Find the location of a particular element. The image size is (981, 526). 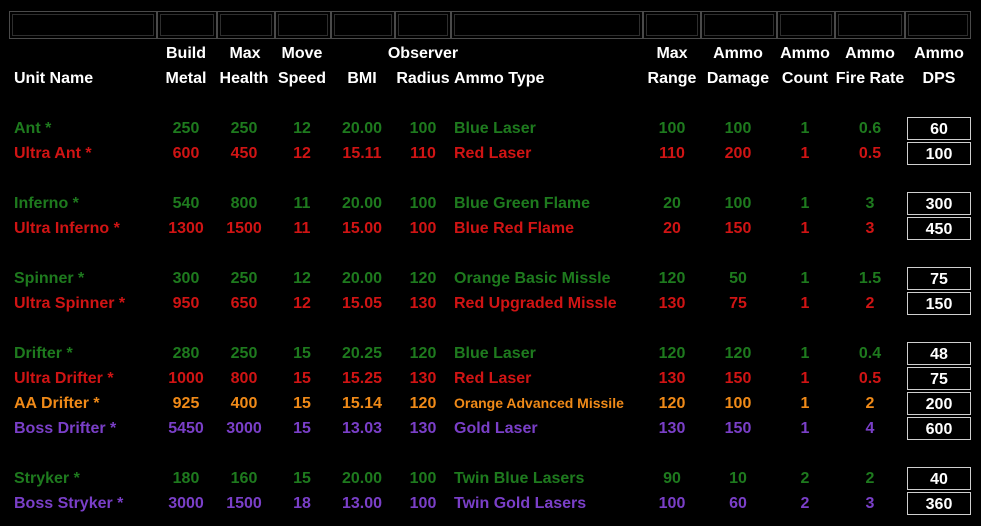

cell-name: Ultra Drifter * is located at coordinates (64, 378).